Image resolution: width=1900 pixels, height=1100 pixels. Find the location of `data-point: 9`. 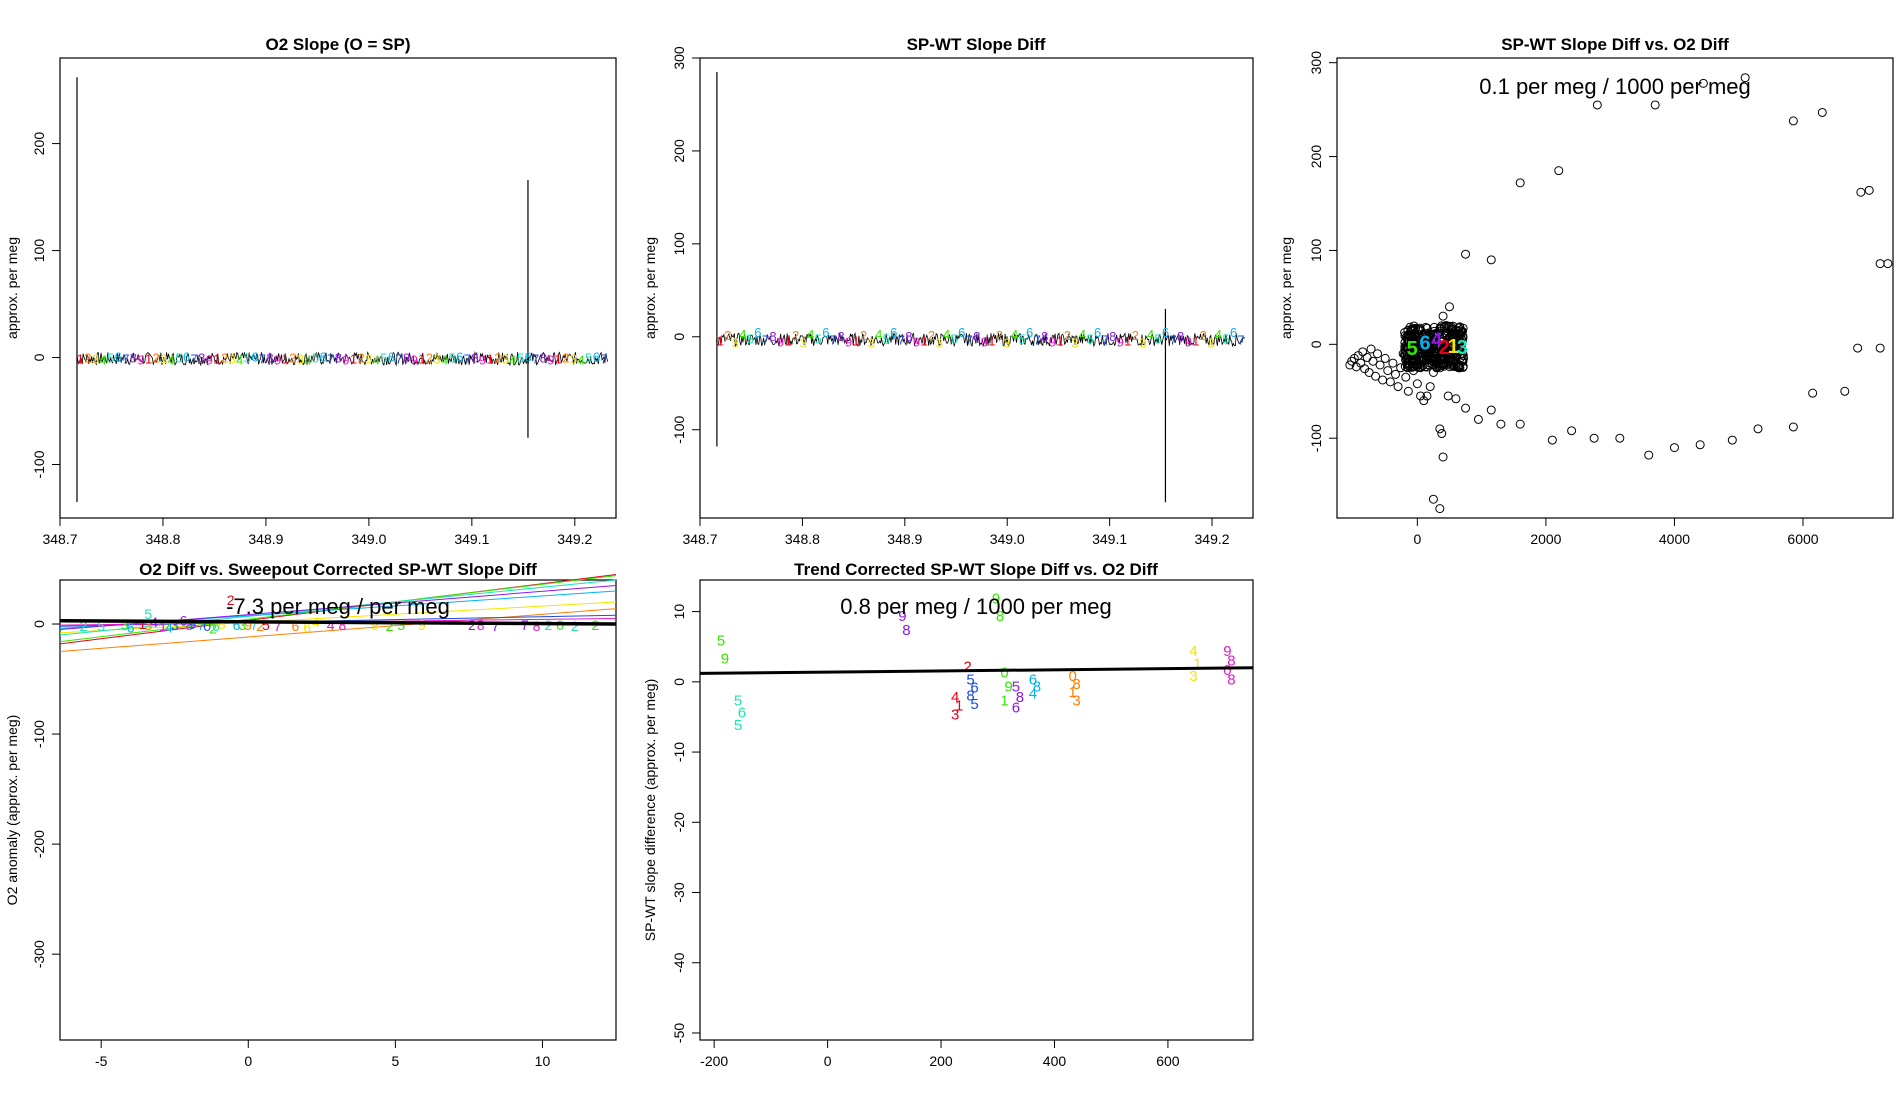

data-point: 9 is located at coordinates (1008, 686).